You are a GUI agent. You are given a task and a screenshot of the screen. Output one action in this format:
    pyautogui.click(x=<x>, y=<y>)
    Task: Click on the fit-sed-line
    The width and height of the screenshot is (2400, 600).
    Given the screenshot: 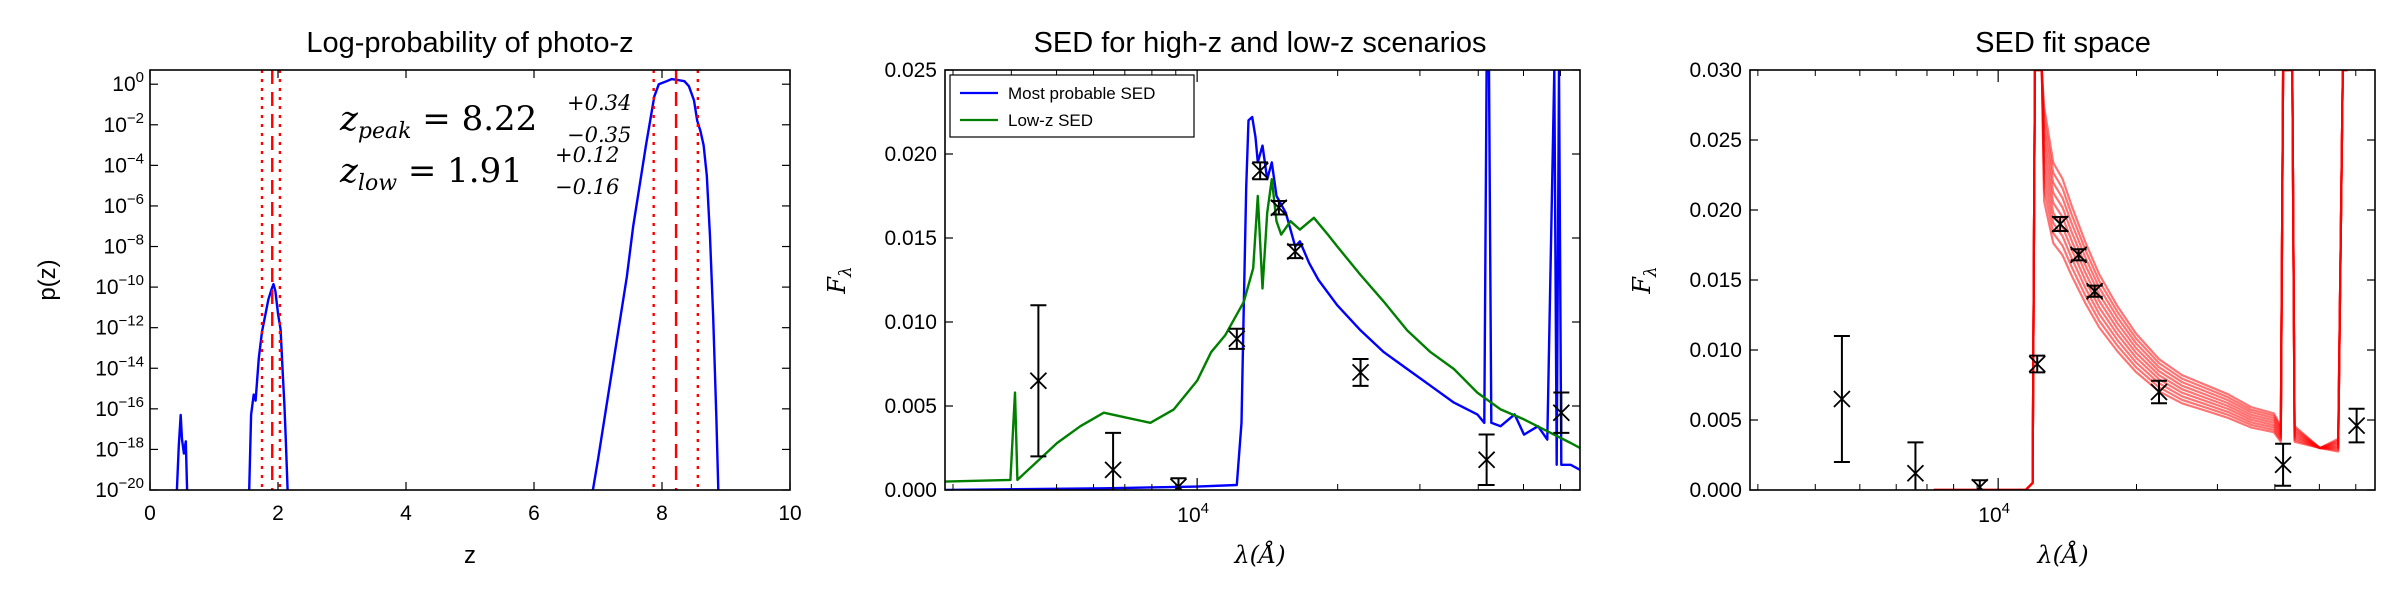 What is the action you would take?
    pyautogui.click(x=2140, y=280)
    